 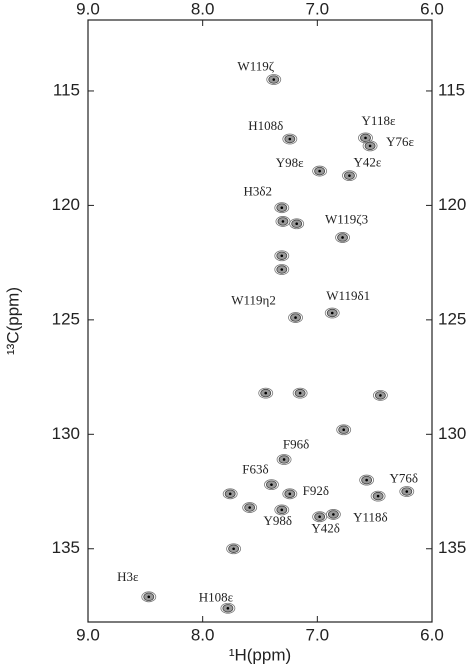 What do you see at coordinates (278, 520) in the screenshot?
I see `peak-label: Y98δ` at bounding box center [278, 520].